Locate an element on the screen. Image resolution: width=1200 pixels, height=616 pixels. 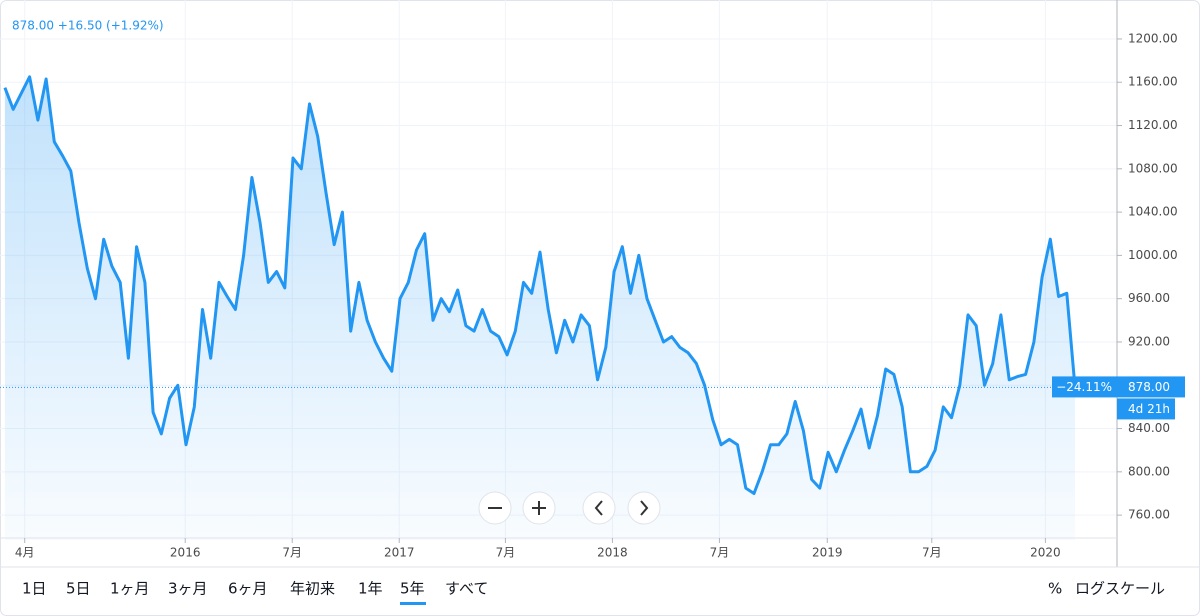
scale-button: ログスケール is located at coordinates (1120, 589).